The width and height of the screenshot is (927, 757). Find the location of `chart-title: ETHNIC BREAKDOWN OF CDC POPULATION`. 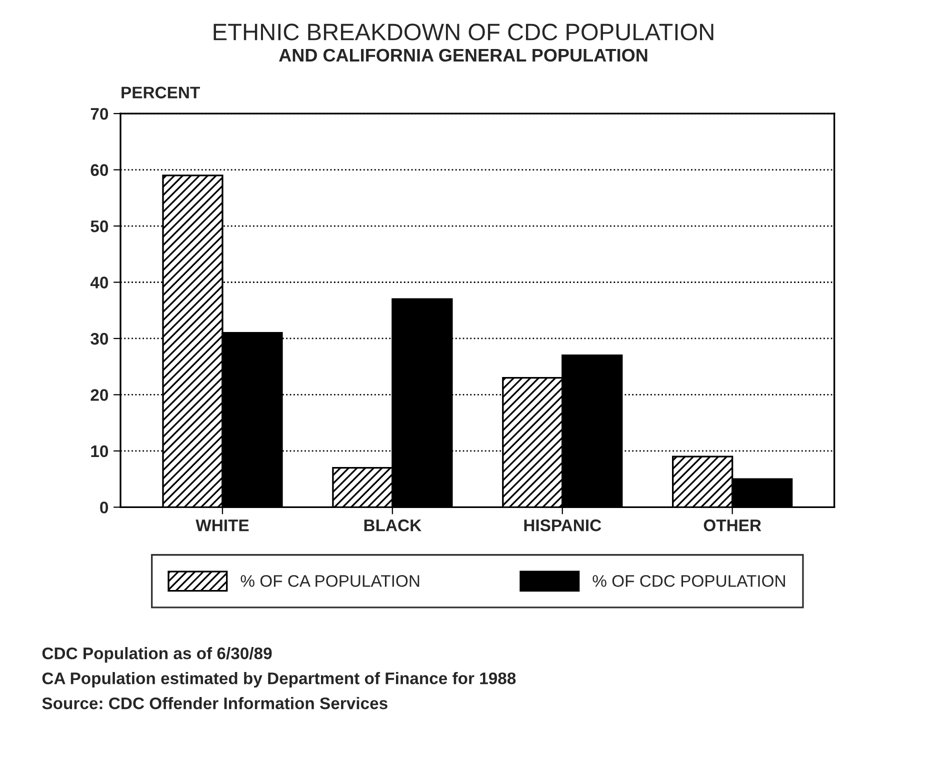

chart-title: ETHNIC BREAKDOWN OF CDC POPULATION is located at coordinates (464, 32).